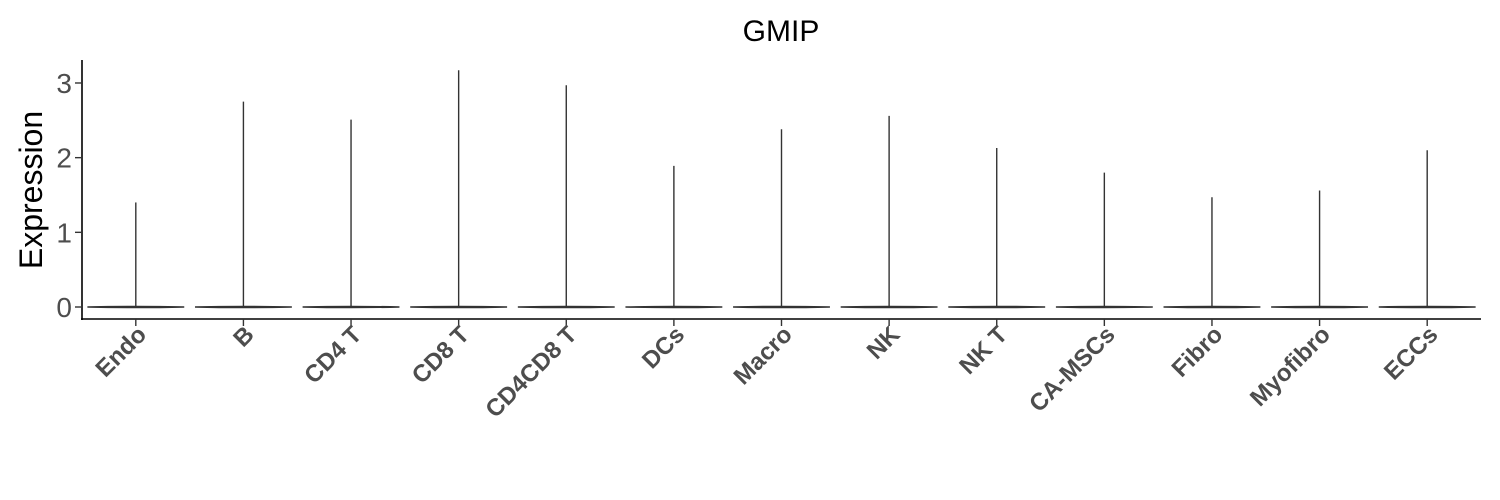  I want to click on x-tick-label: Myofibro, so click(1290, 366).